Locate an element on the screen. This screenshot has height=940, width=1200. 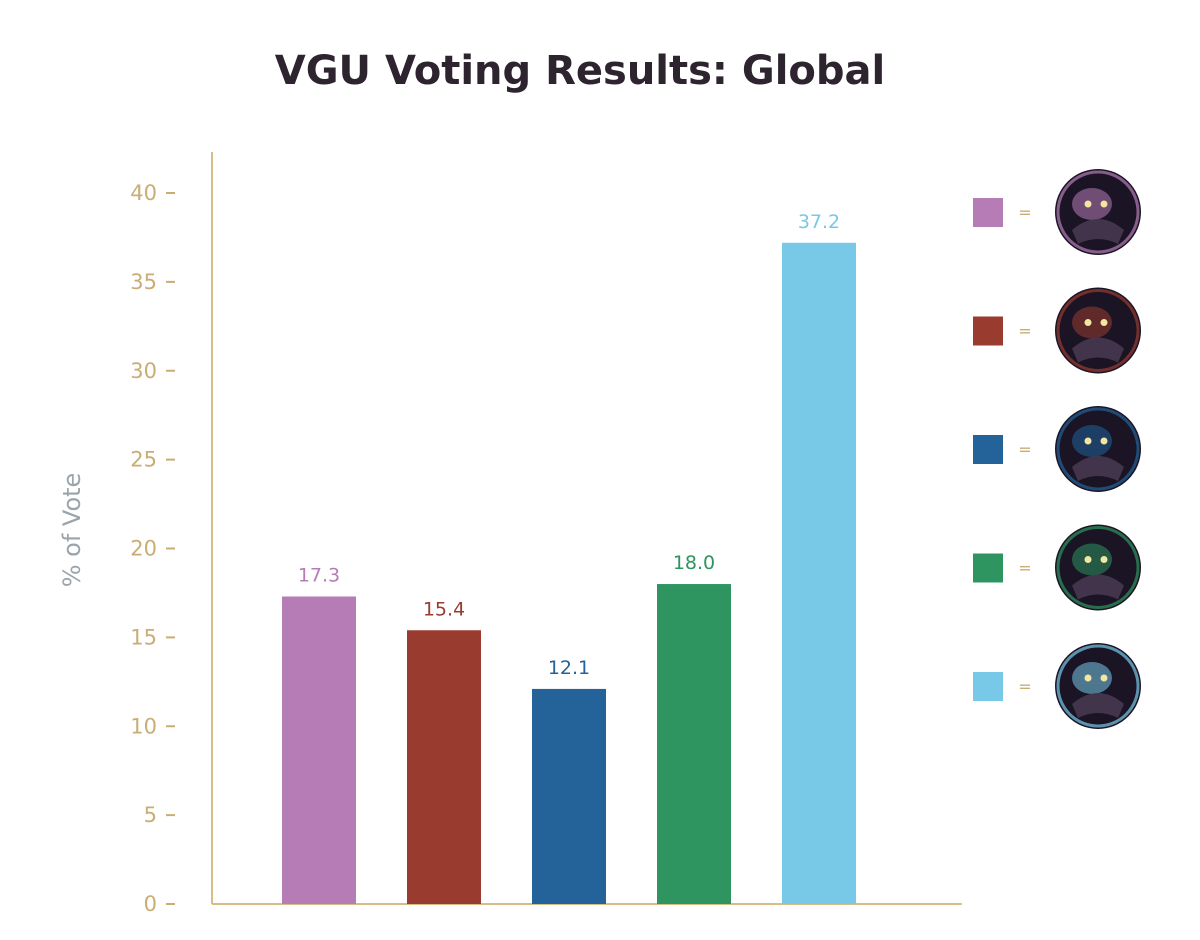
y-axis-label: % of Vote is located at coordinates (72, 530).